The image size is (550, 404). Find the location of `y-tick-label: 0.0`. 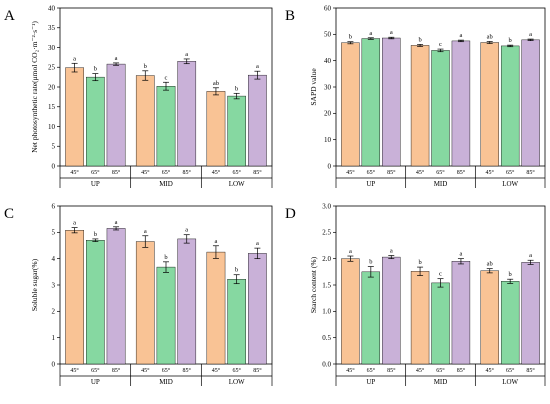

y-tick-label: 0.0 is located at coordinates (326, 364).